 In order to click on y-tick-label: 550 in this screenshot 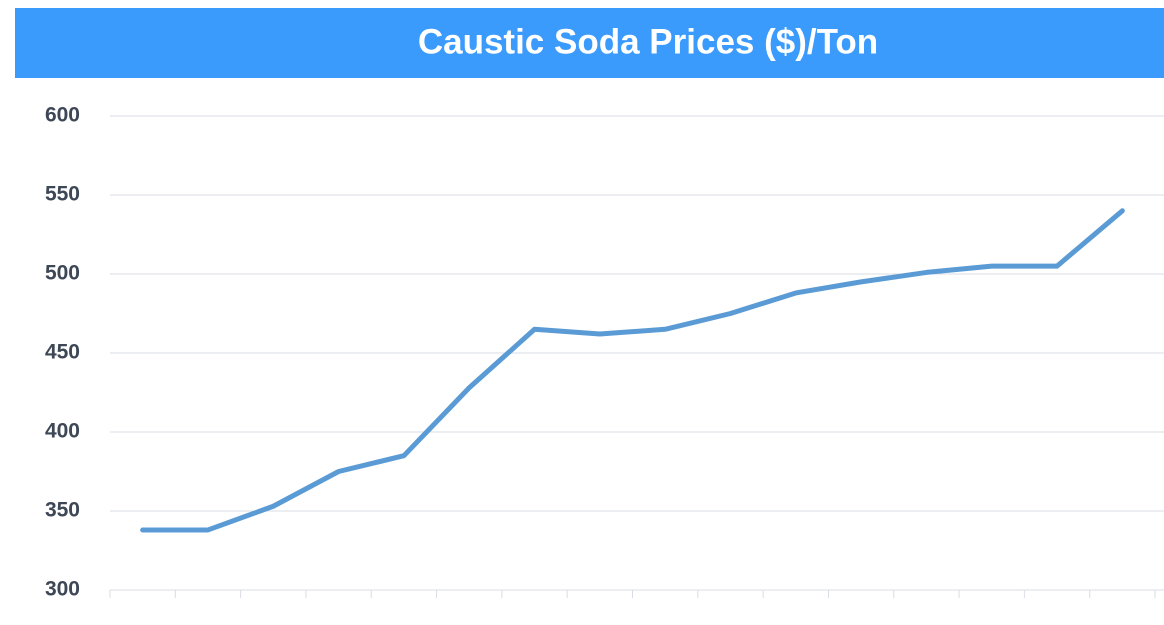, I will do `click(62, 194)`.